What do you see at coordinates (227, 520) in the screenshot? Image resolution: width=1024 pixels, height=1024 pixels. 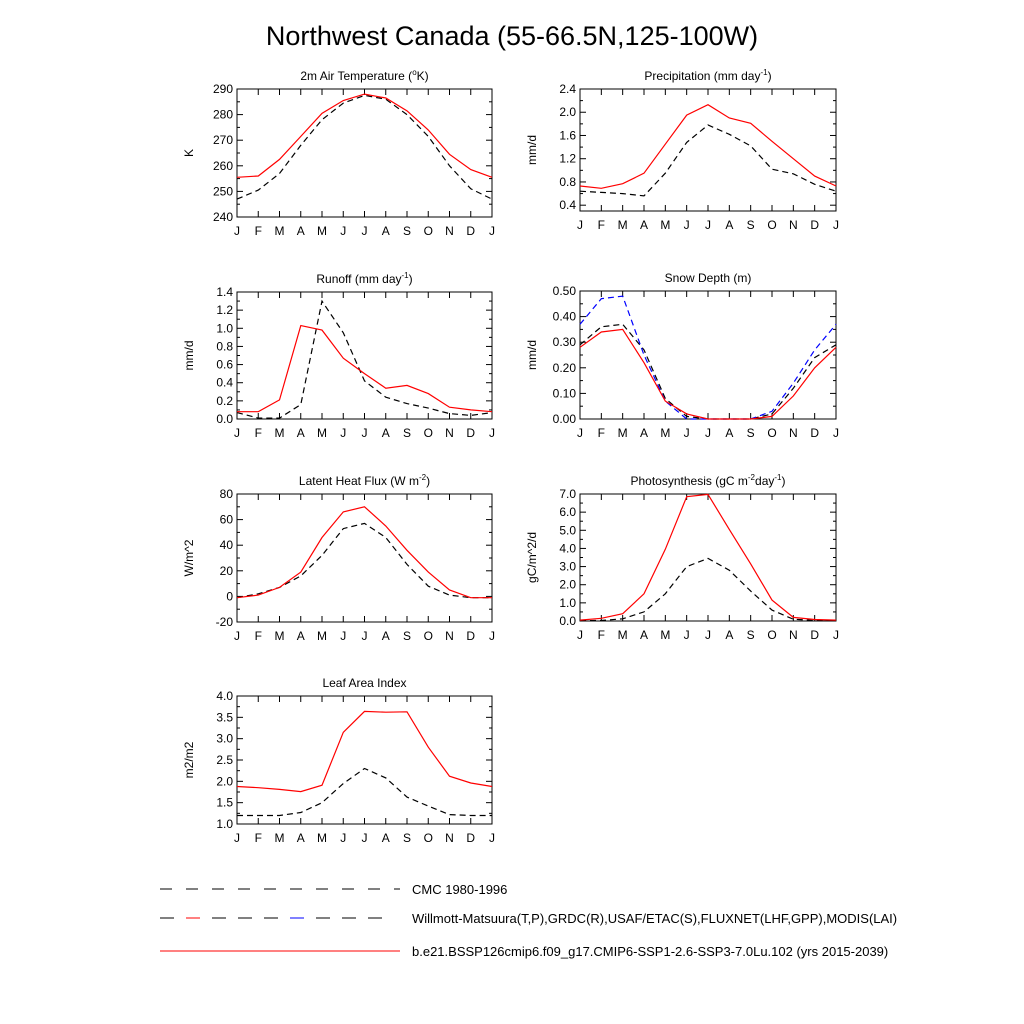 I see `y-tick-label: 60` at bounding box center [227, 520].